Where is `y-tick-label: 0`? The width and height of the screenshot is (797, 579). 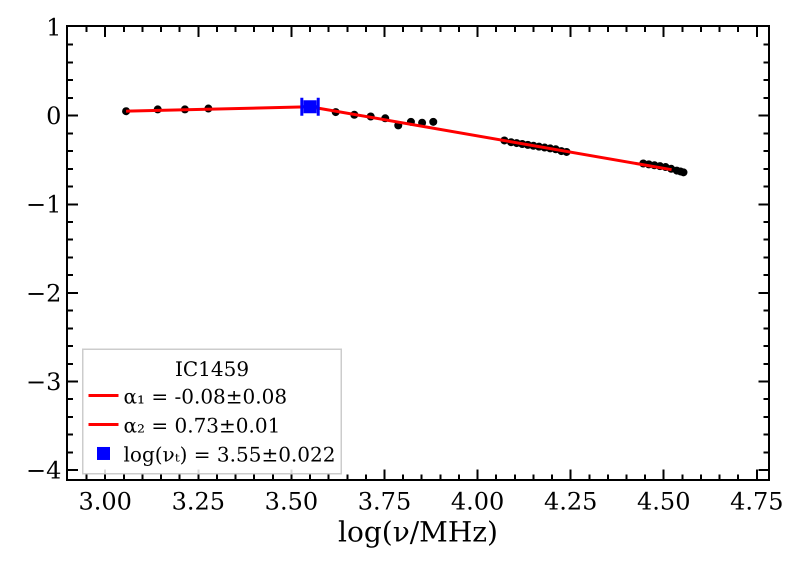
y-tick-label: 0 is located at coordinates (54, 116).